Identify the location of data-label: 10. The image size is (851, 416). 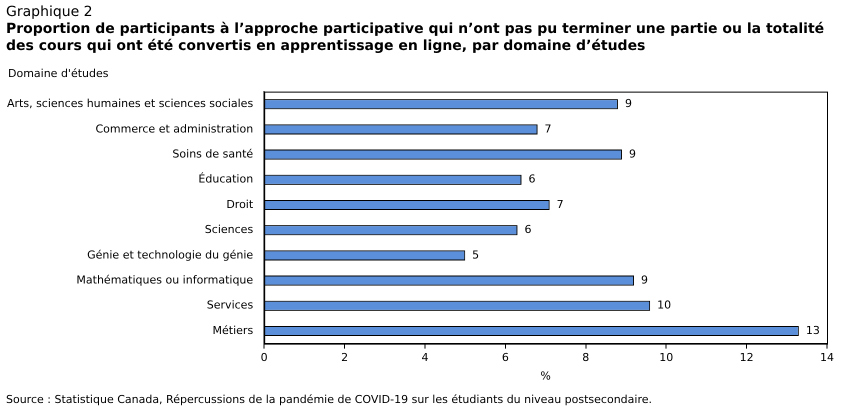
(664, 305).